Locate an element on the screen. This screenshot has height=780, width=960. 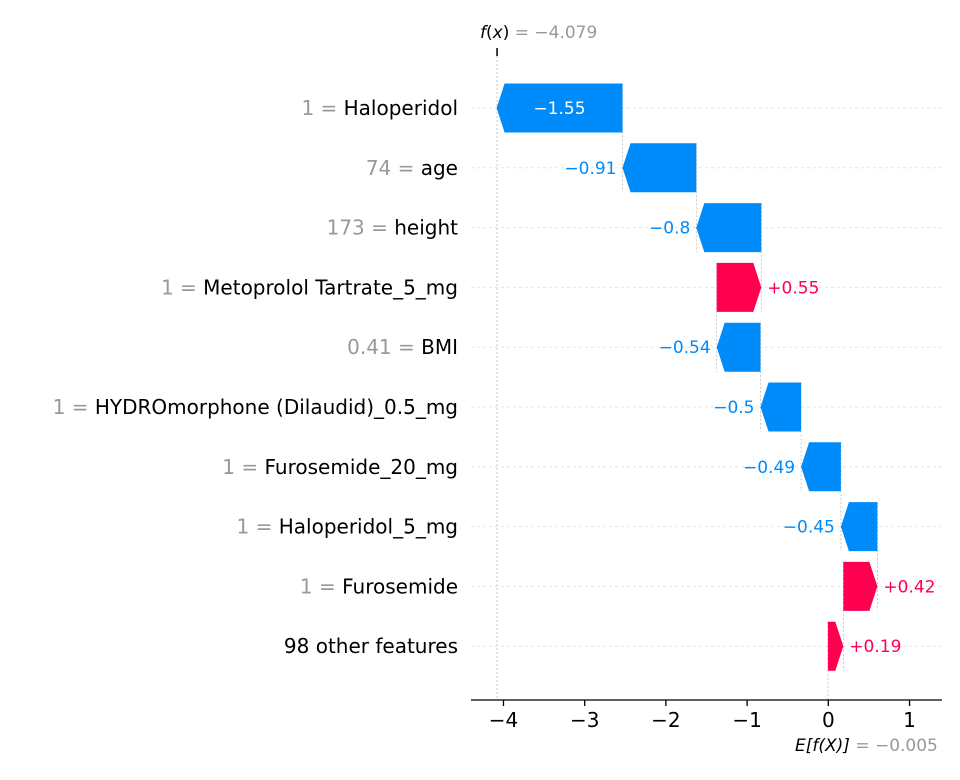
bar-value-label: −0.8 is located at coordinates (669, 229).